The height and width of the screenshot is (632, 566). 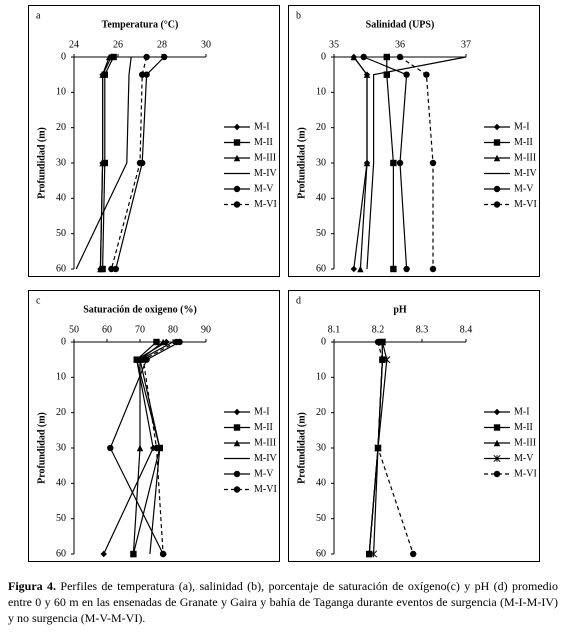 I want to click on caption-label: Figura 4., so click(x=32, y=586).